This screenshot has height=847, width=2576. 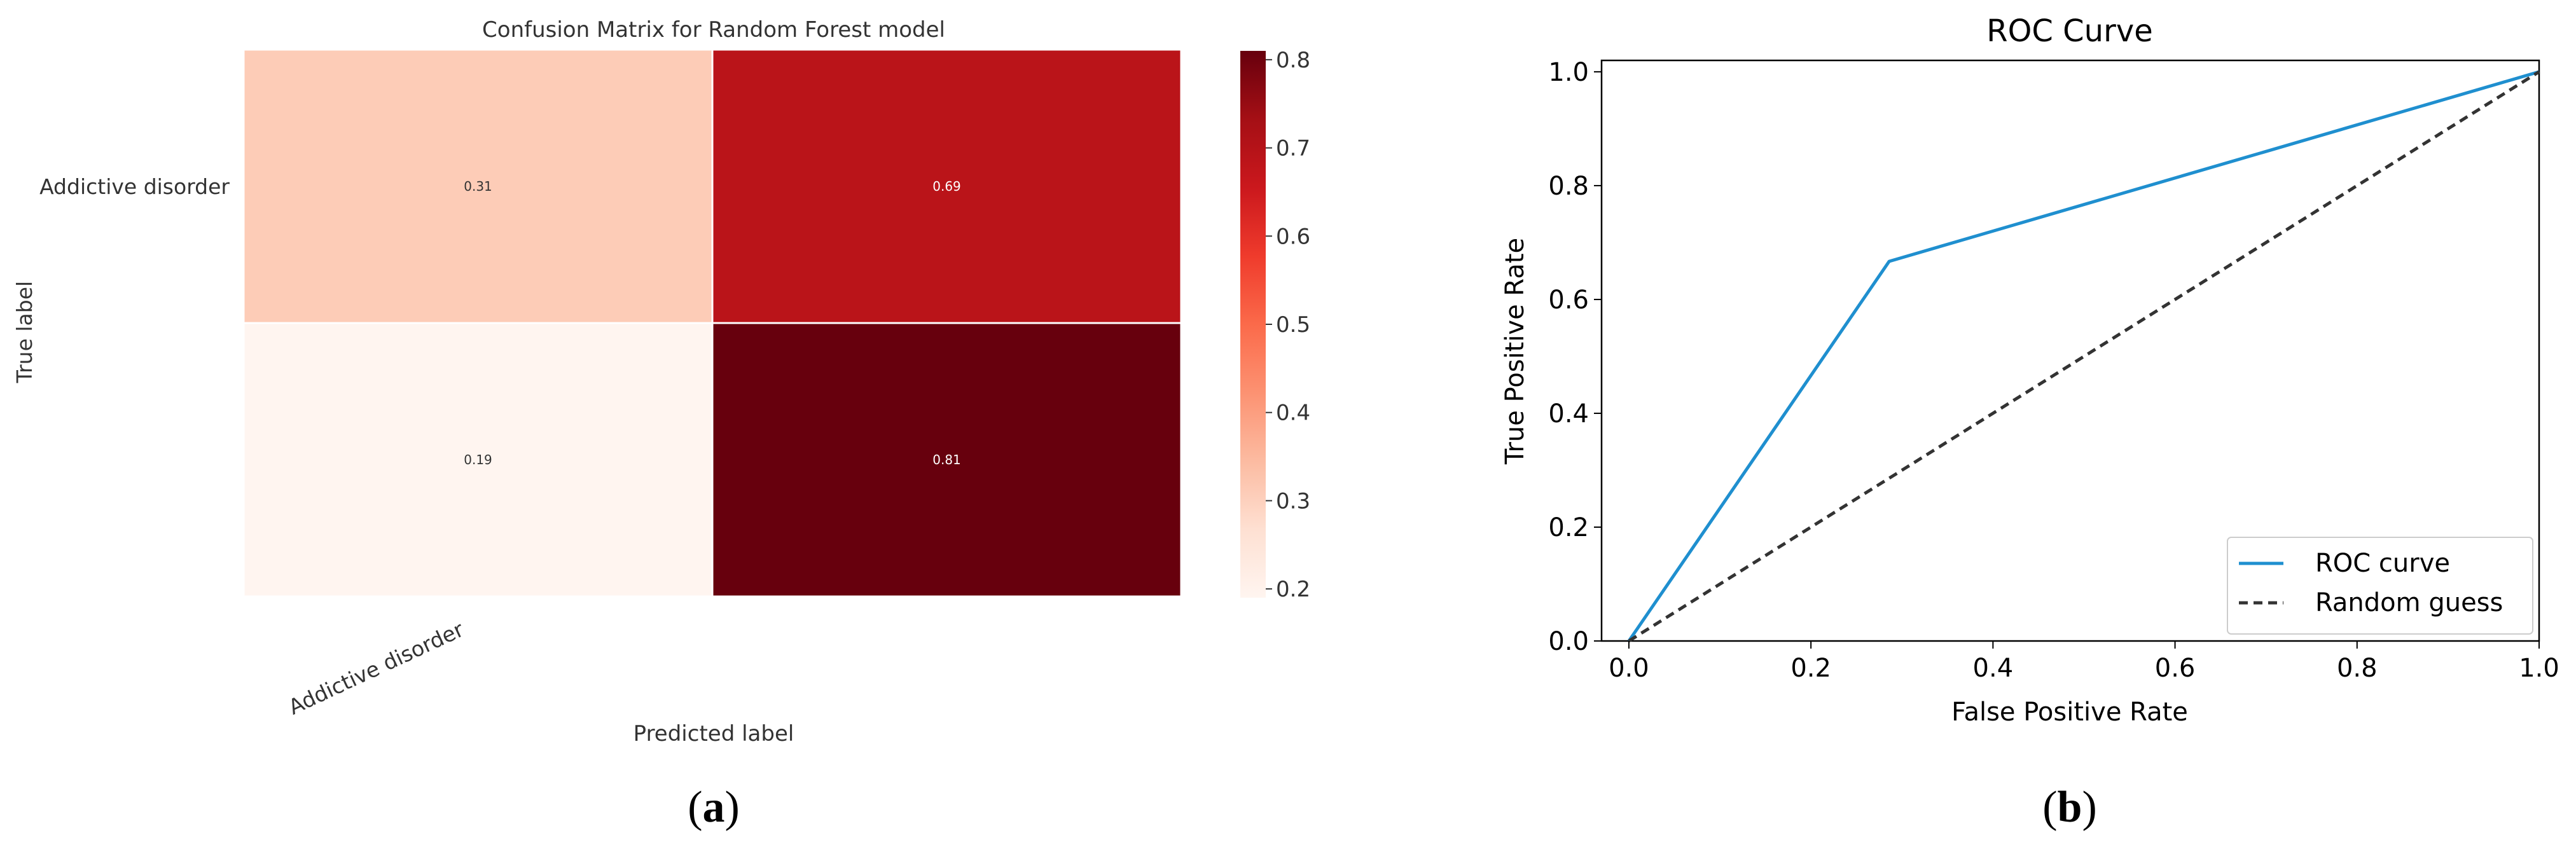 I want to click on panel-label-b: (b), so click(x=2069, y=807).